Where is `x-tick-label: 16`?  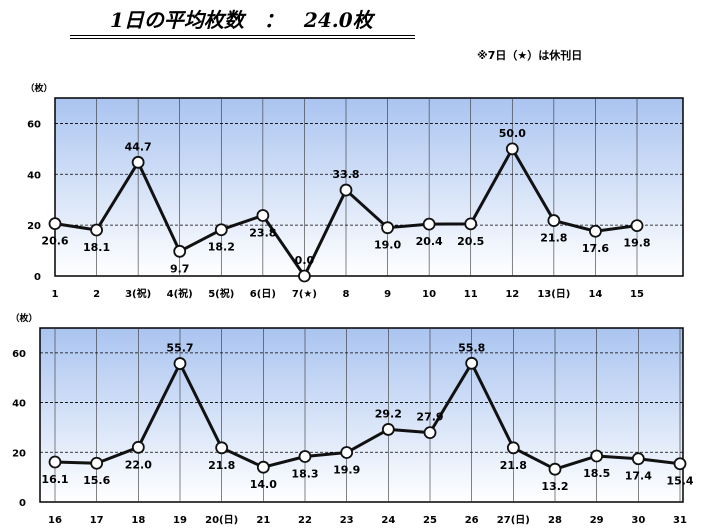 x-tick-label: 16 is located at coordinates (55, 520).